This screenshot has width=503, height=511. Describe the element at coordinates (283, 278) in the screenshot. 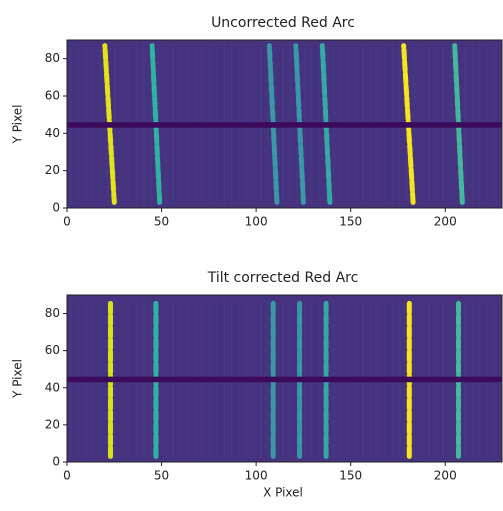

I see `panel-title: Tilt corrected Red Arc` at that location.